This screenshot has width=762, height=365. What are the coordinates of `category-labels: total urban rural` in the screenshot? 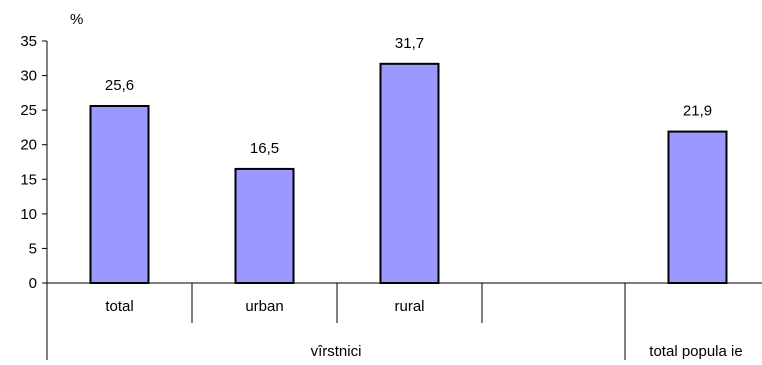 It's located at (264, 306).